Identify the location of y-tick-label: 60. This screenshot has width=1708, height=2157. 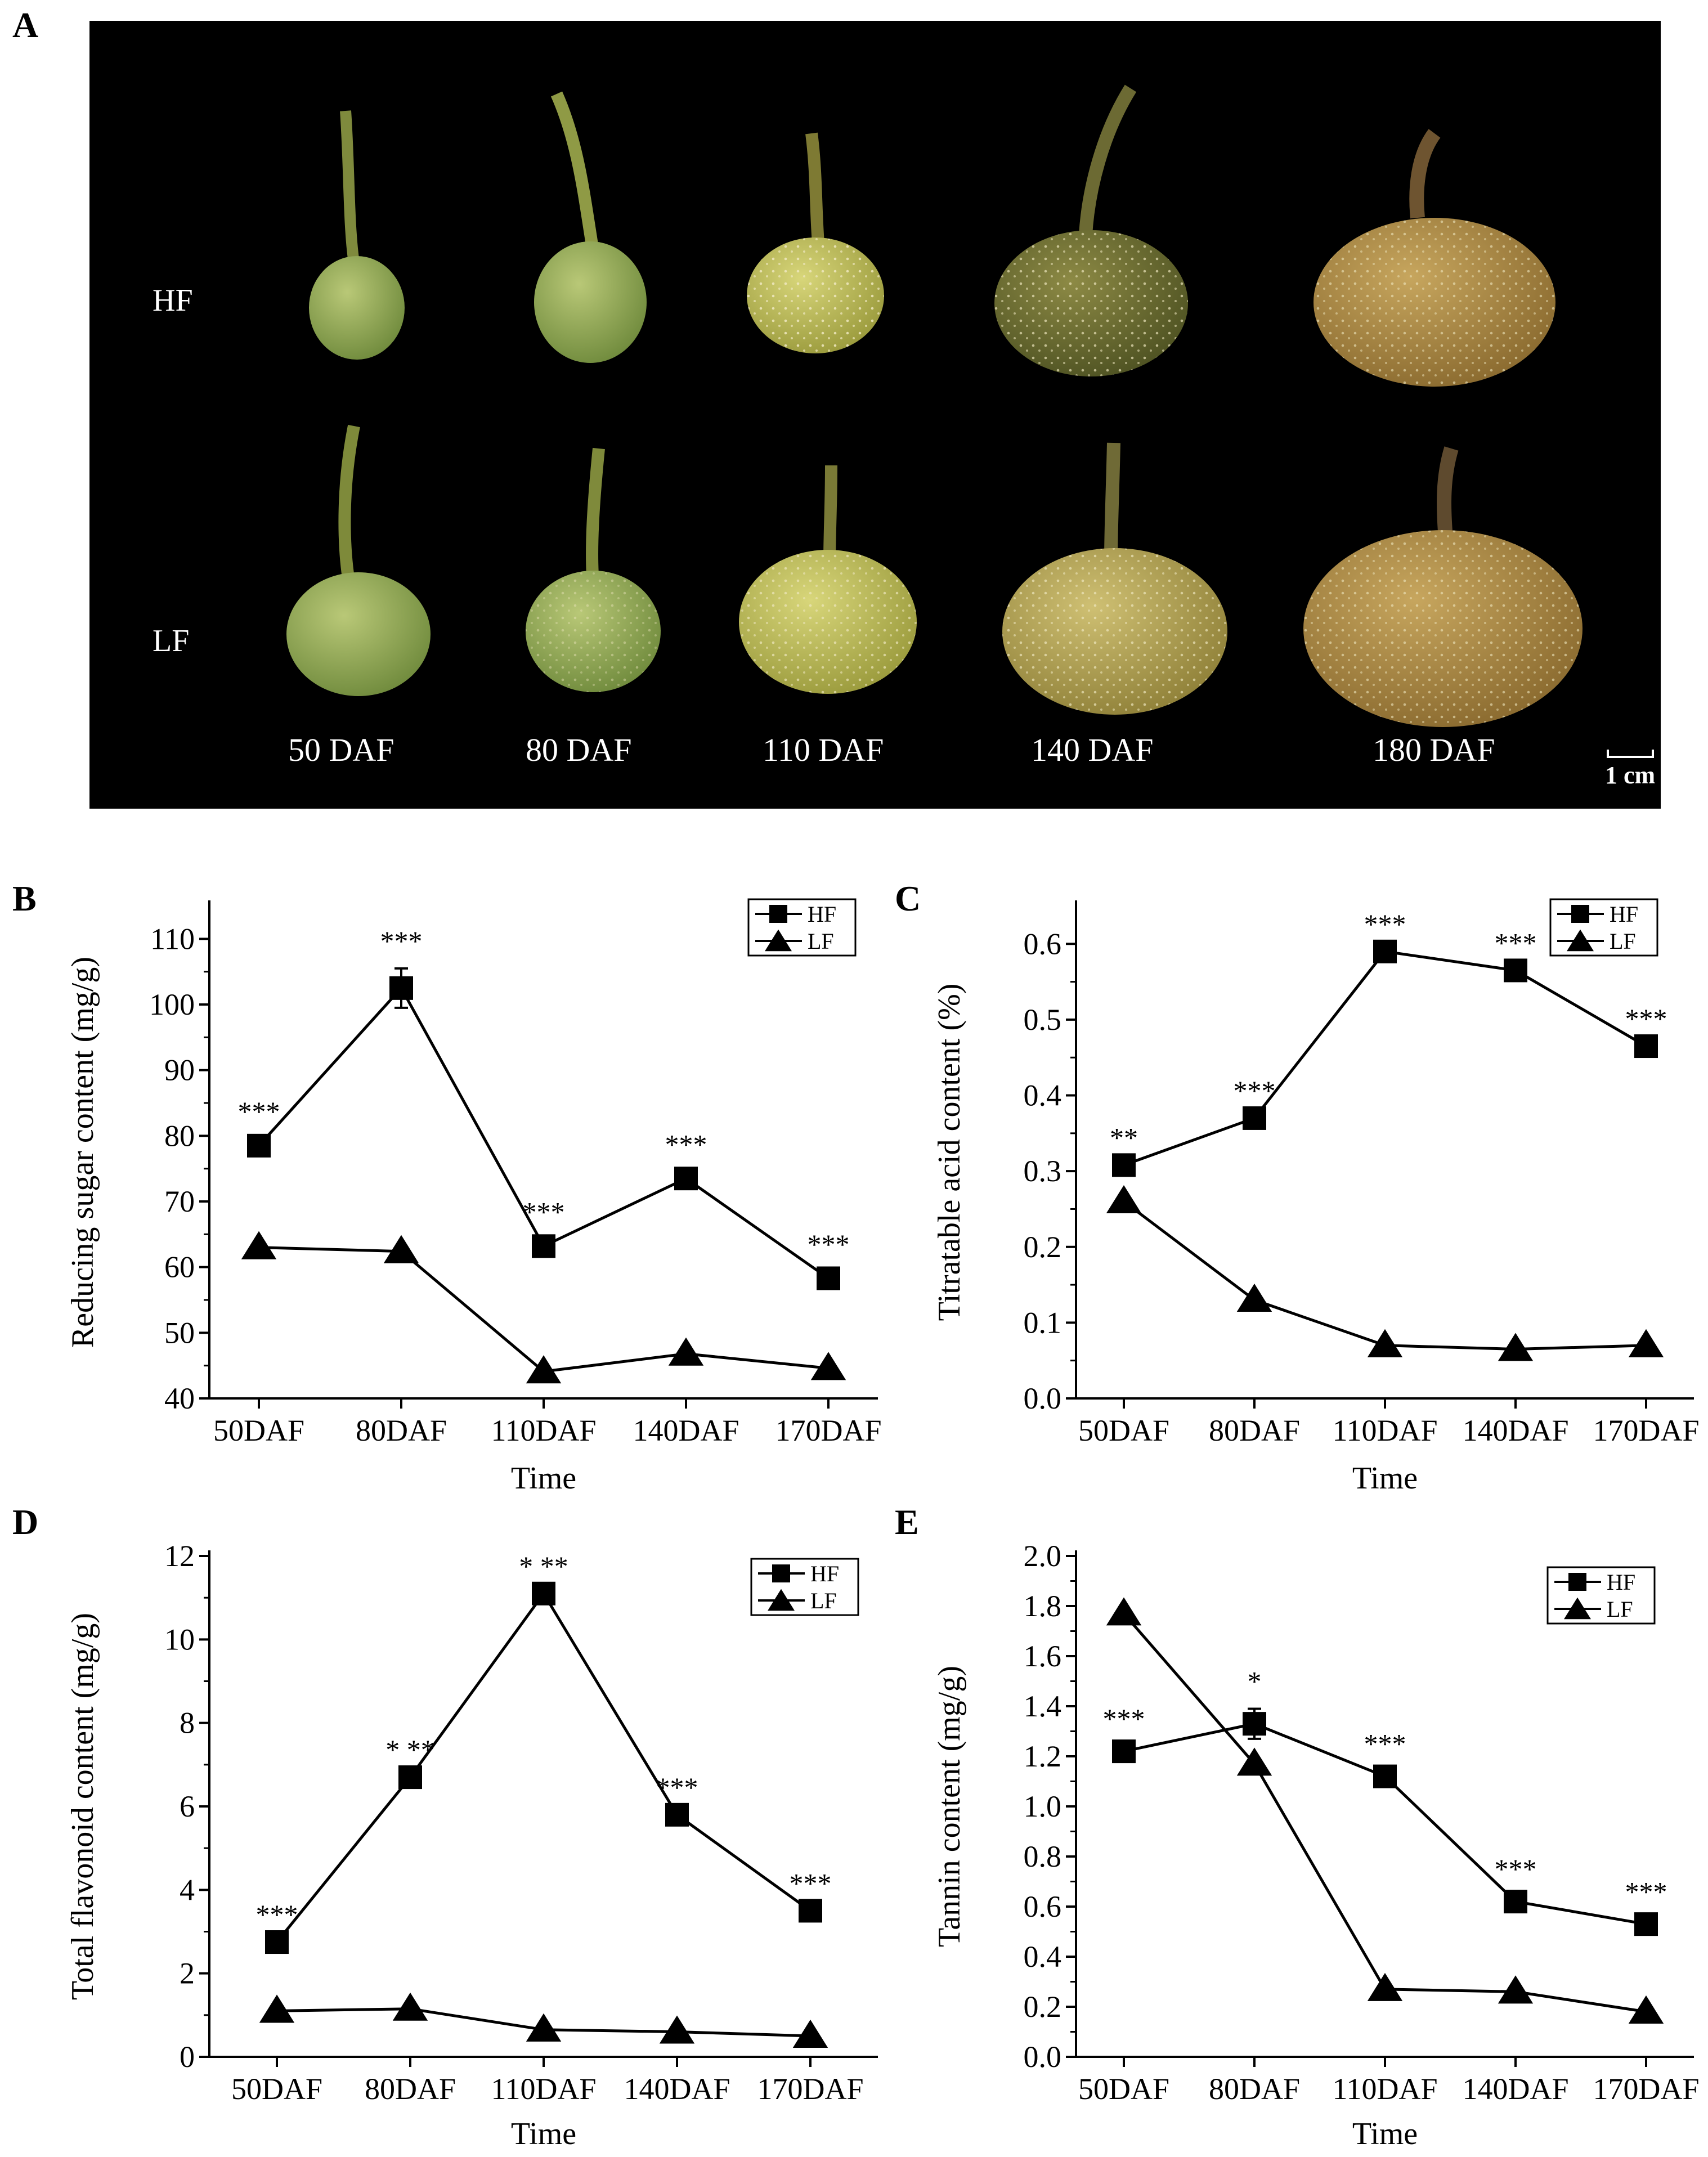
(179, 1267).